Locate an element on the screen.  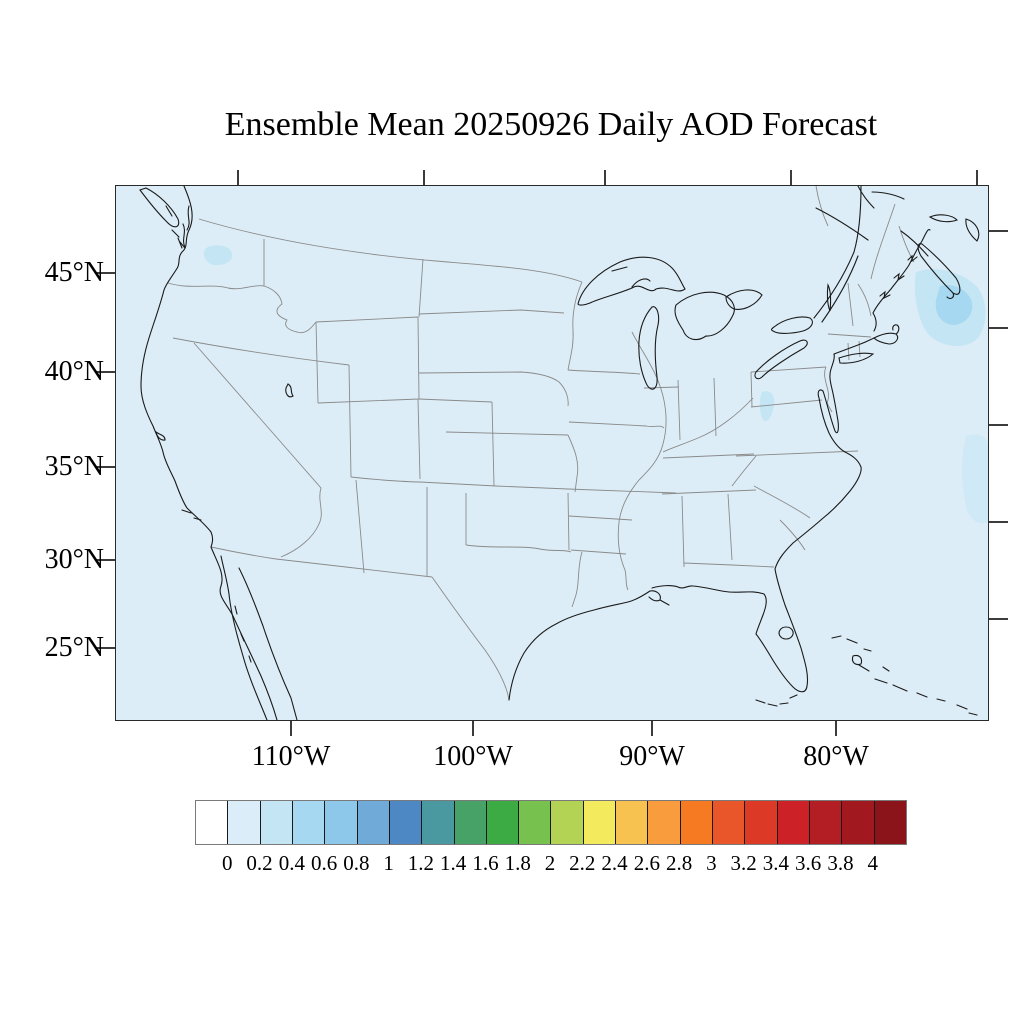
colorbar-tick-label: 2.6 is located at coordinates (646, 863).